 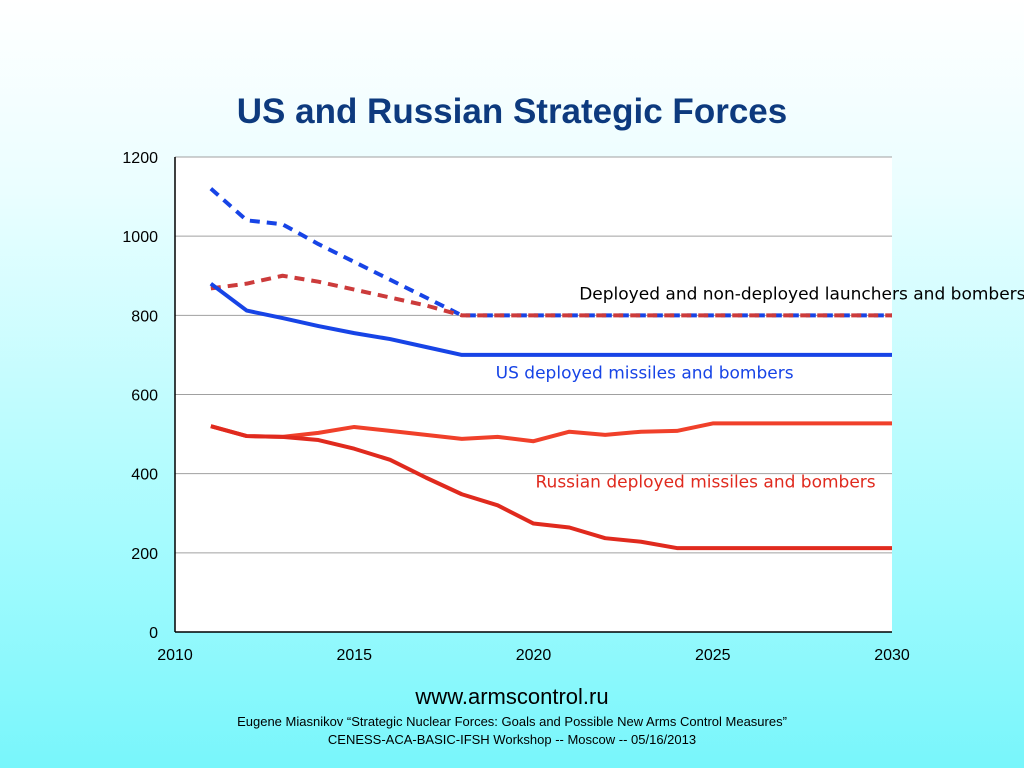 What do you see at coordinates (645, 374) in the screenshot?
I see `annotation-label: US deployed missiles and bombers` at bounding box center [645, 374].